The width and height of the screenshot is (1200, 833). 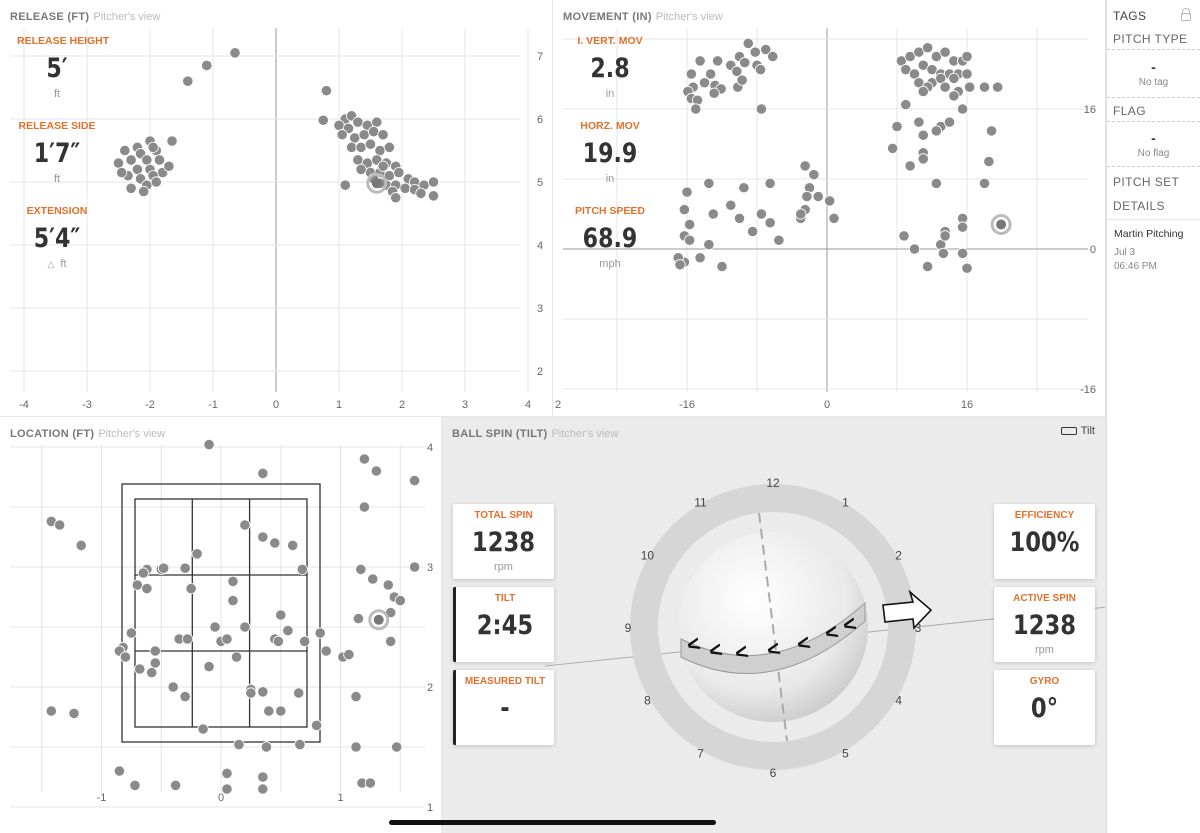 What do you see at coordinates (1077, 431) in the screenshot?
I see `tilt-toggle: Tilt` at bounding box center [1077, 431].